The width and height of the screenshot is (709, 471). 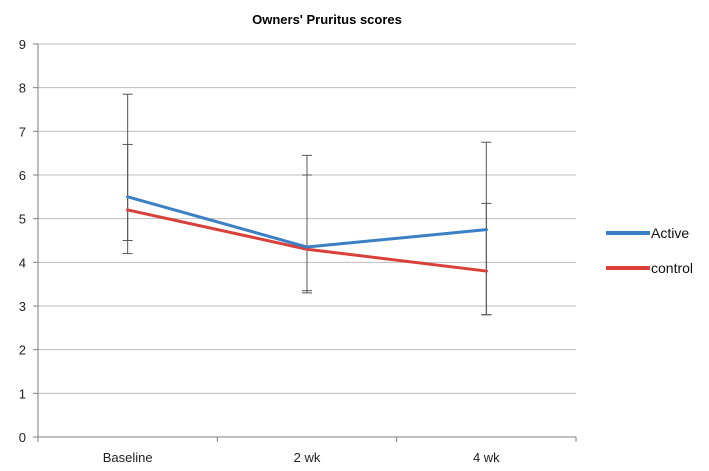 What do you see at coordinates (22, 350) in the screenshot?
I see `y-tick-label: 2` at bounding box center [22, 350].